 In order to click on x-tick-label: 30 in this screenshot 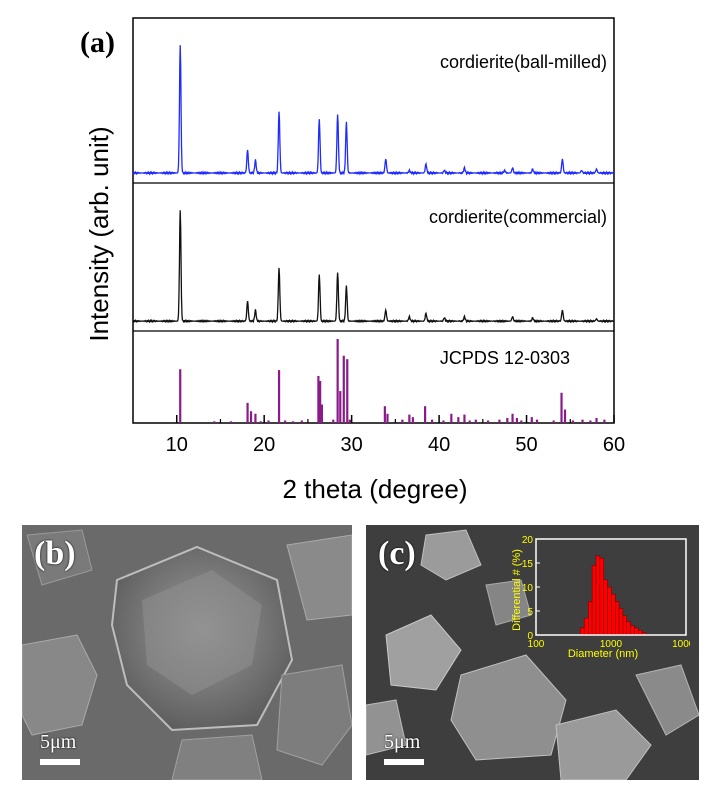, I will do `click(352, 445)`.